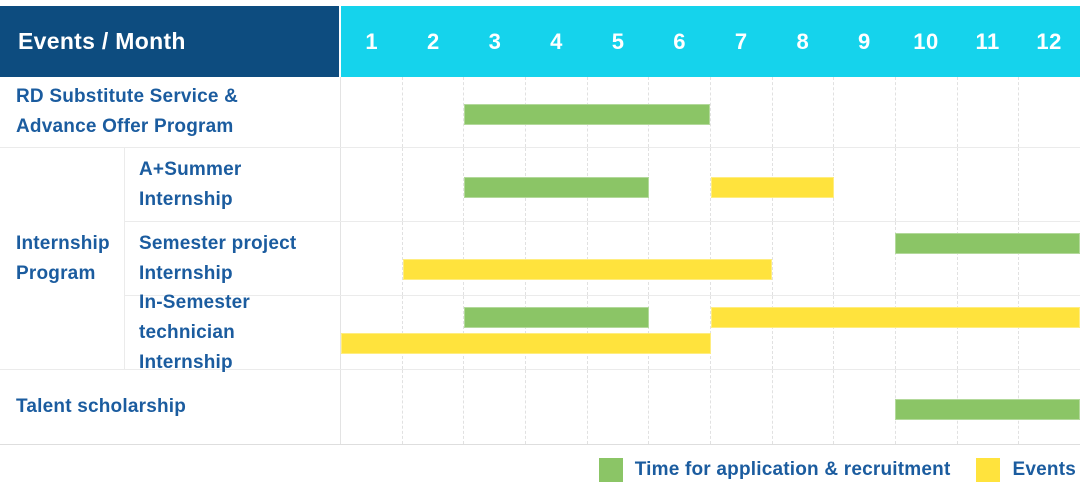  I want to click on month-header-11: 11, so click(987, 41).